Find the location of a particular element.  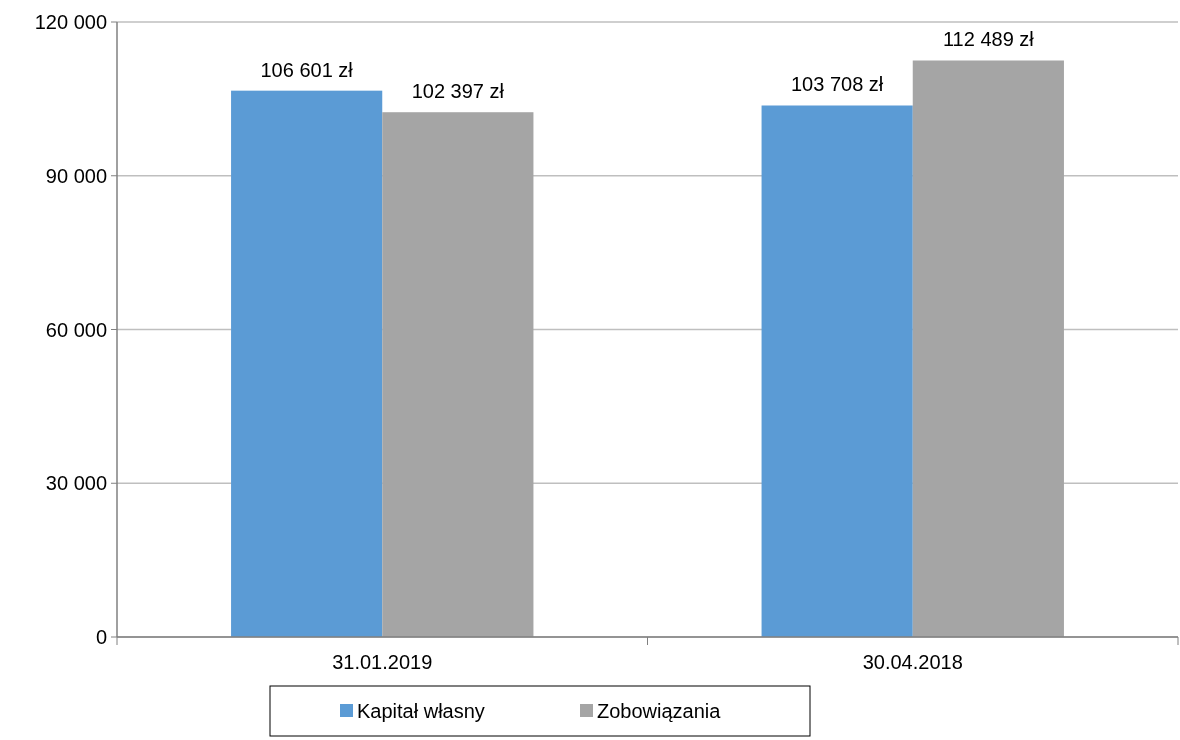

y-tick-label: 120 000 is located at coordinates (70, 22).